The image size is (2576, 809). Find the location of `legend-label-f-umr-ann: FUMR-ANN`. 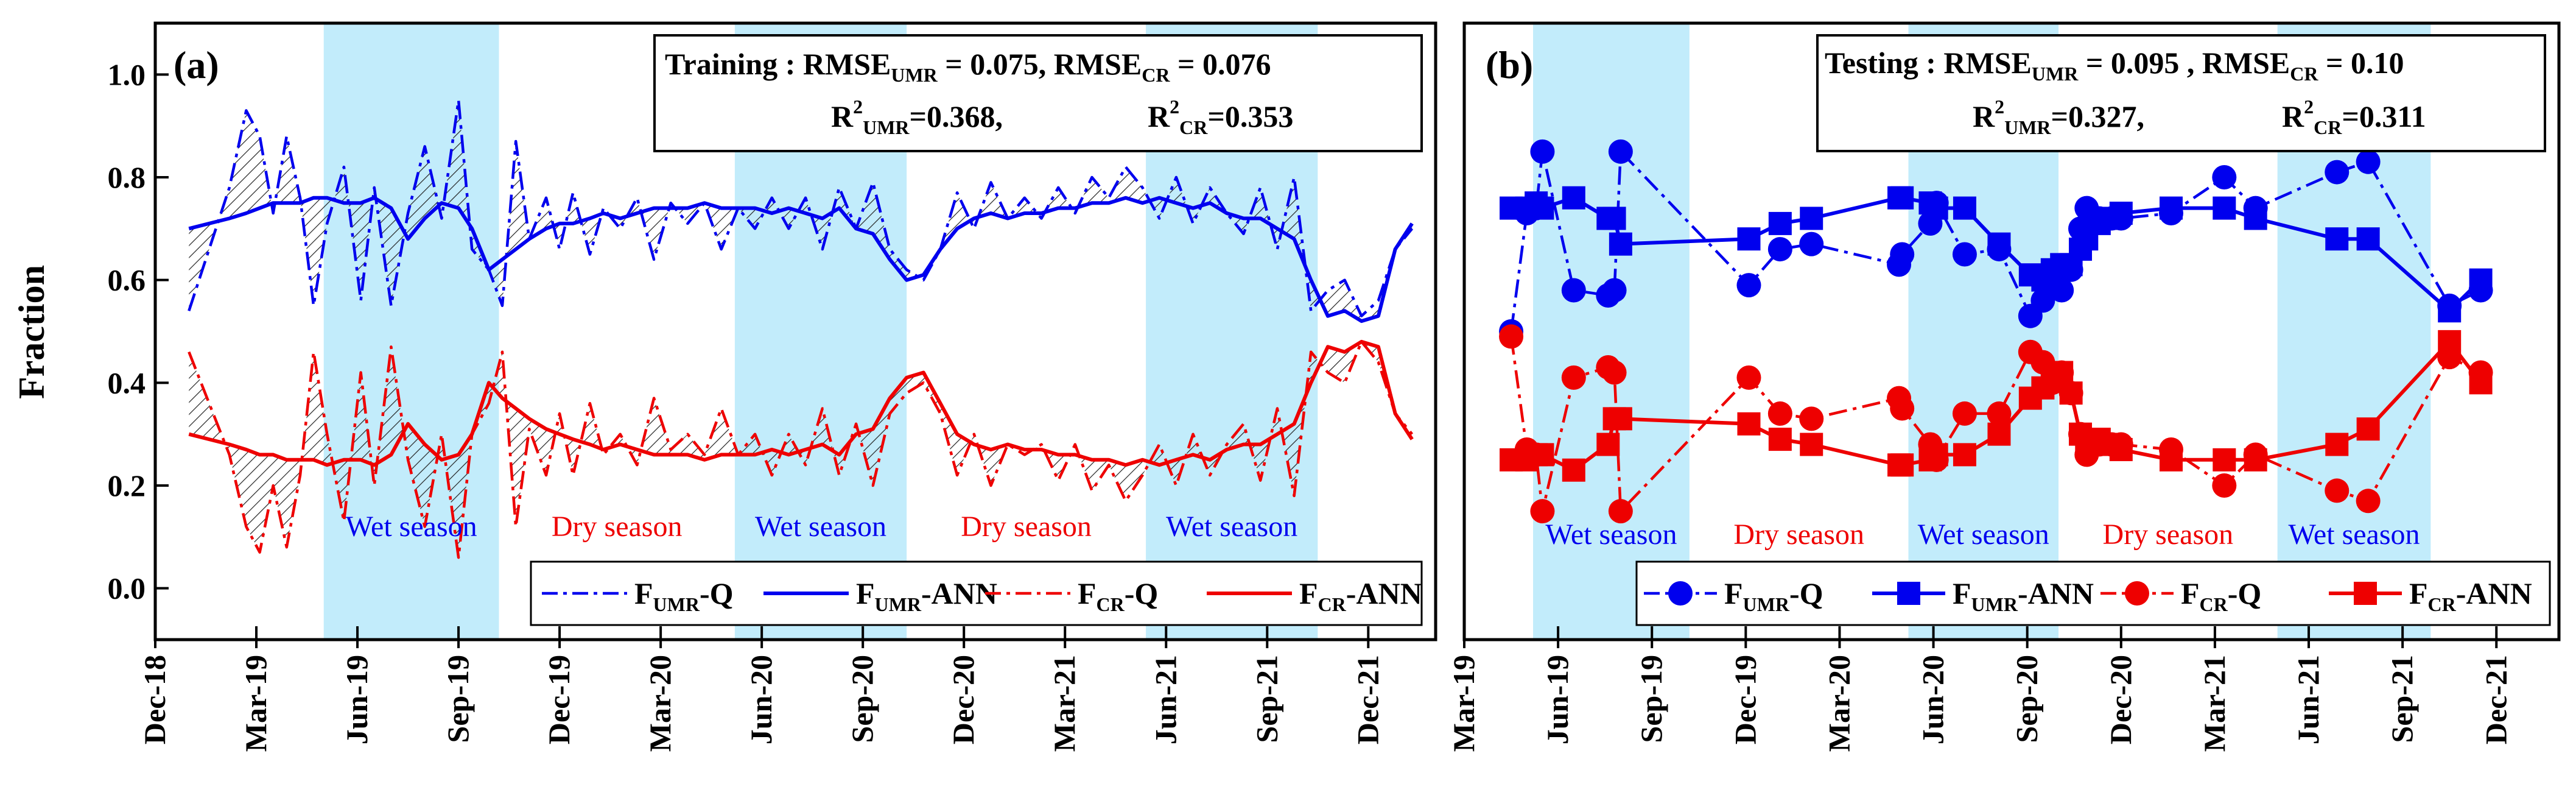

legend-label-f-umr-ann: FUMR-ANN is located at coordinates (926, 595).